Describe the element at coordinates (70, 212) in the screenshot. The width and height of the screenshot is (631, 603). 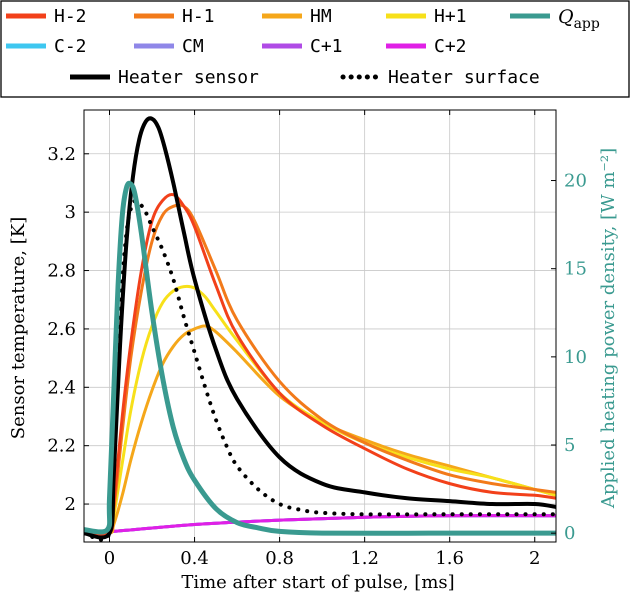
I see `y-left-tick-label: 3` at that location.